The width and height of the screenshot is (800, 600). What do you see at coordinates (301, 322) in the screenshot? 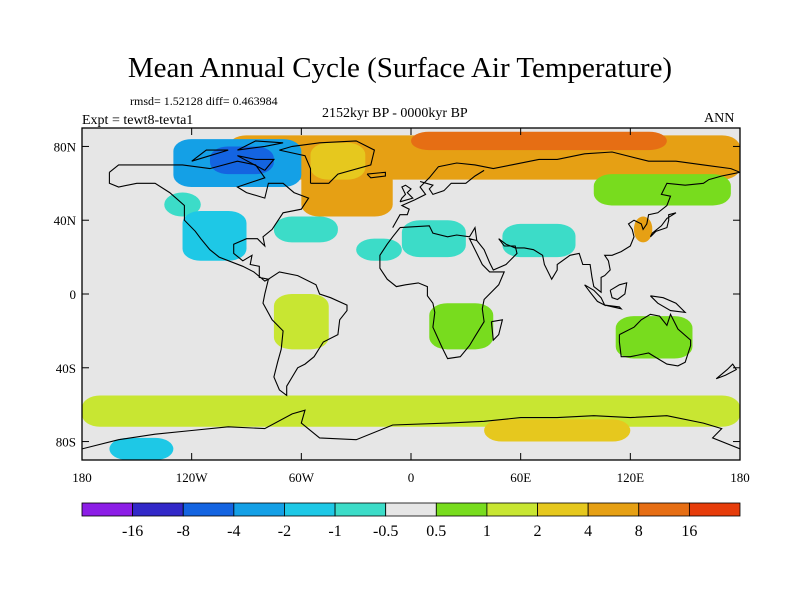
I see `anomaly-region-south-america-warming` at bounding box center [301, 322].